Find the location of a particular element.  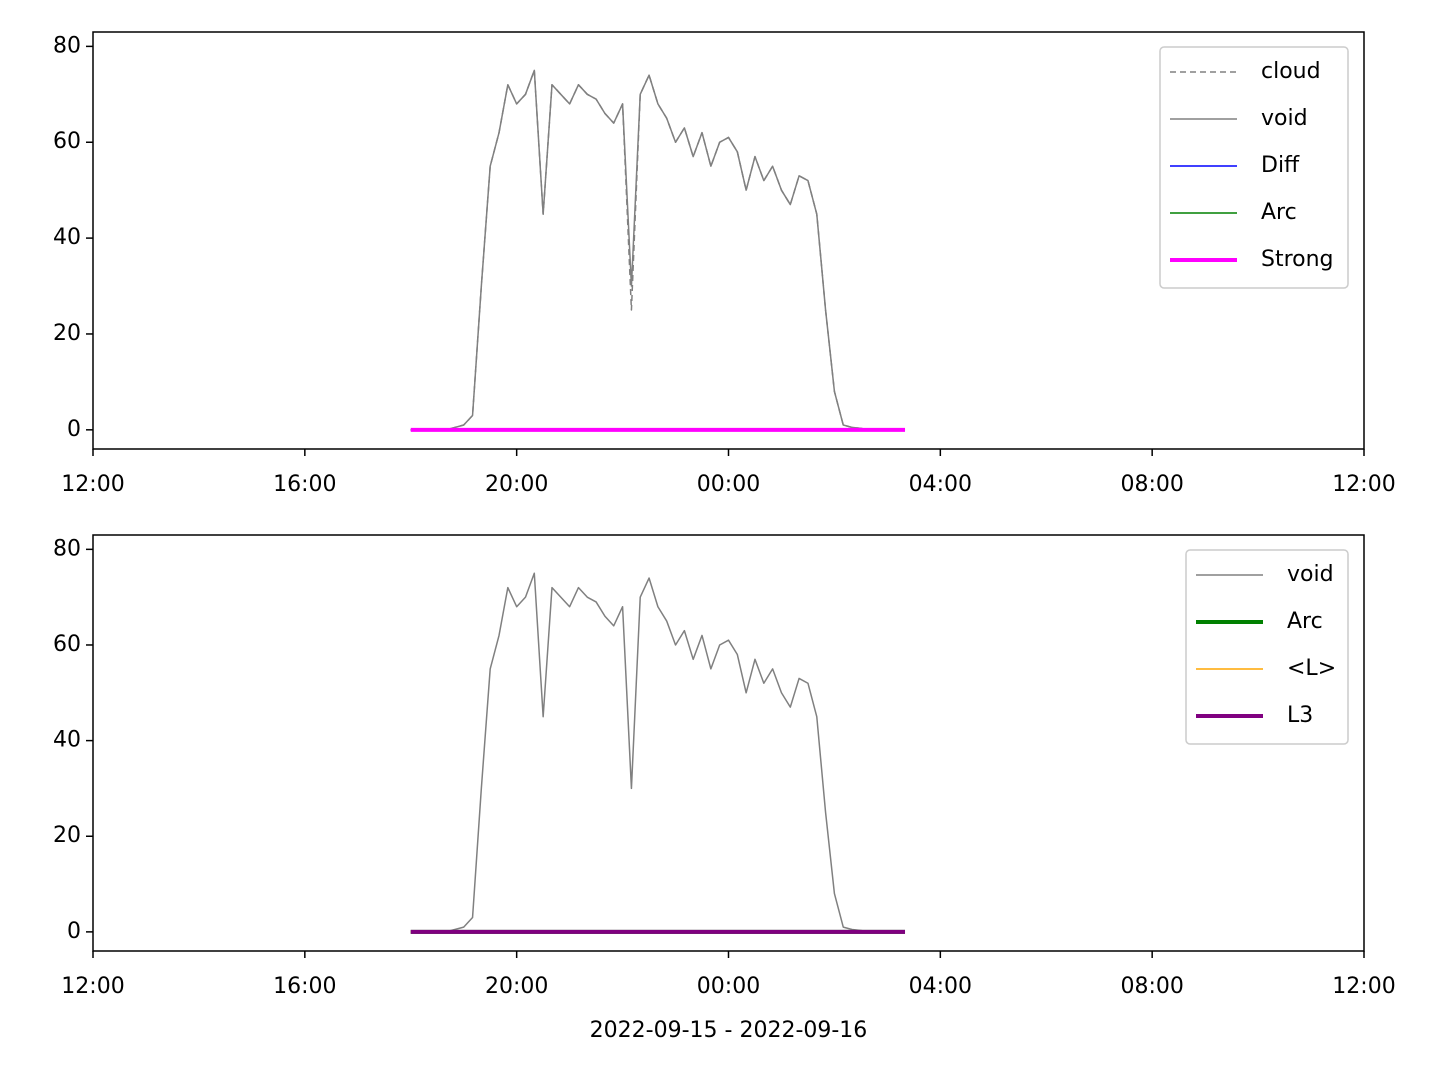

legend-label: <L> is located at coordinates (1311, 668).